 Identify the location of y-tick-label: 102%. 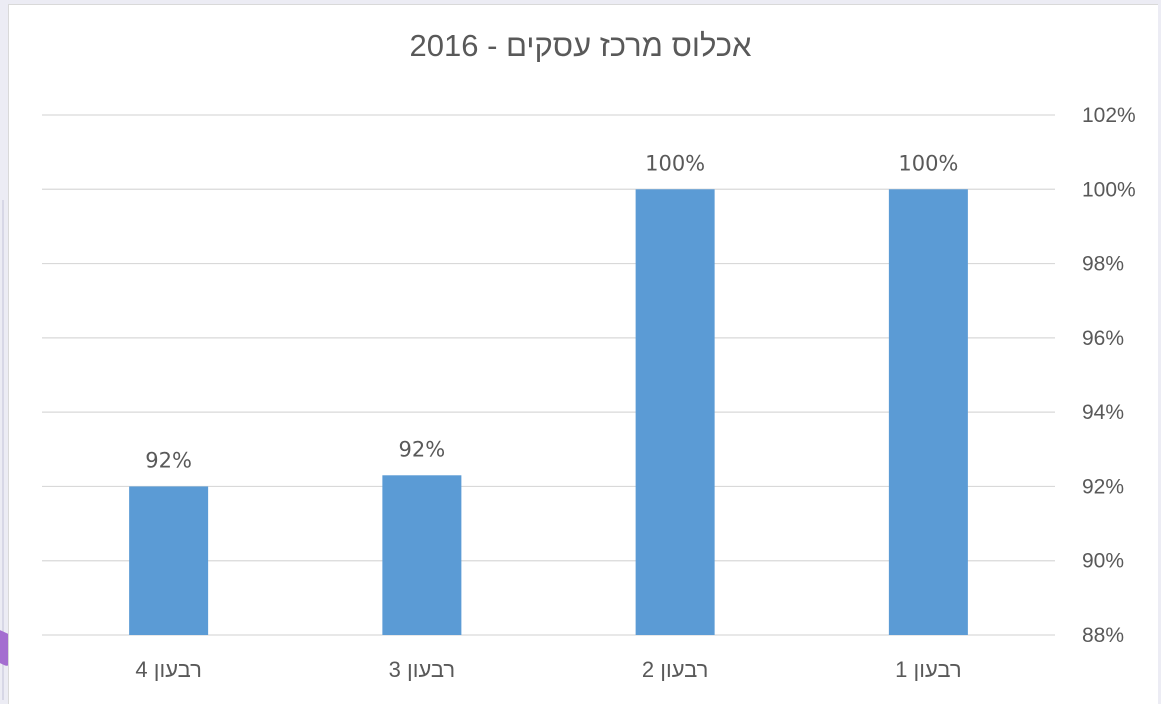
(1109, 115).